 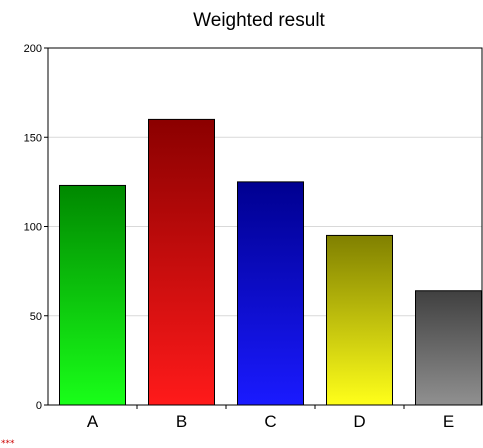 What do you see at coordinates (181, 262) in the screenshot?
I see `bar-b` at bounding box center [181, 262].